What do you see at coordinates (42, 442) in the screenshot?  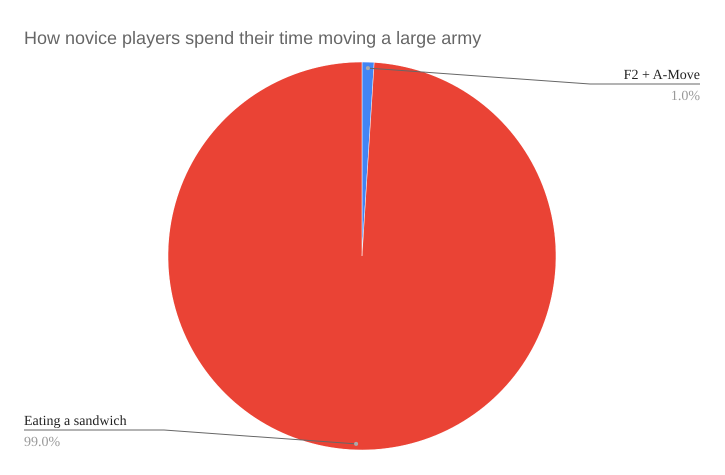 I see `data-label: 99.0%` at bounding box center [42, 442].